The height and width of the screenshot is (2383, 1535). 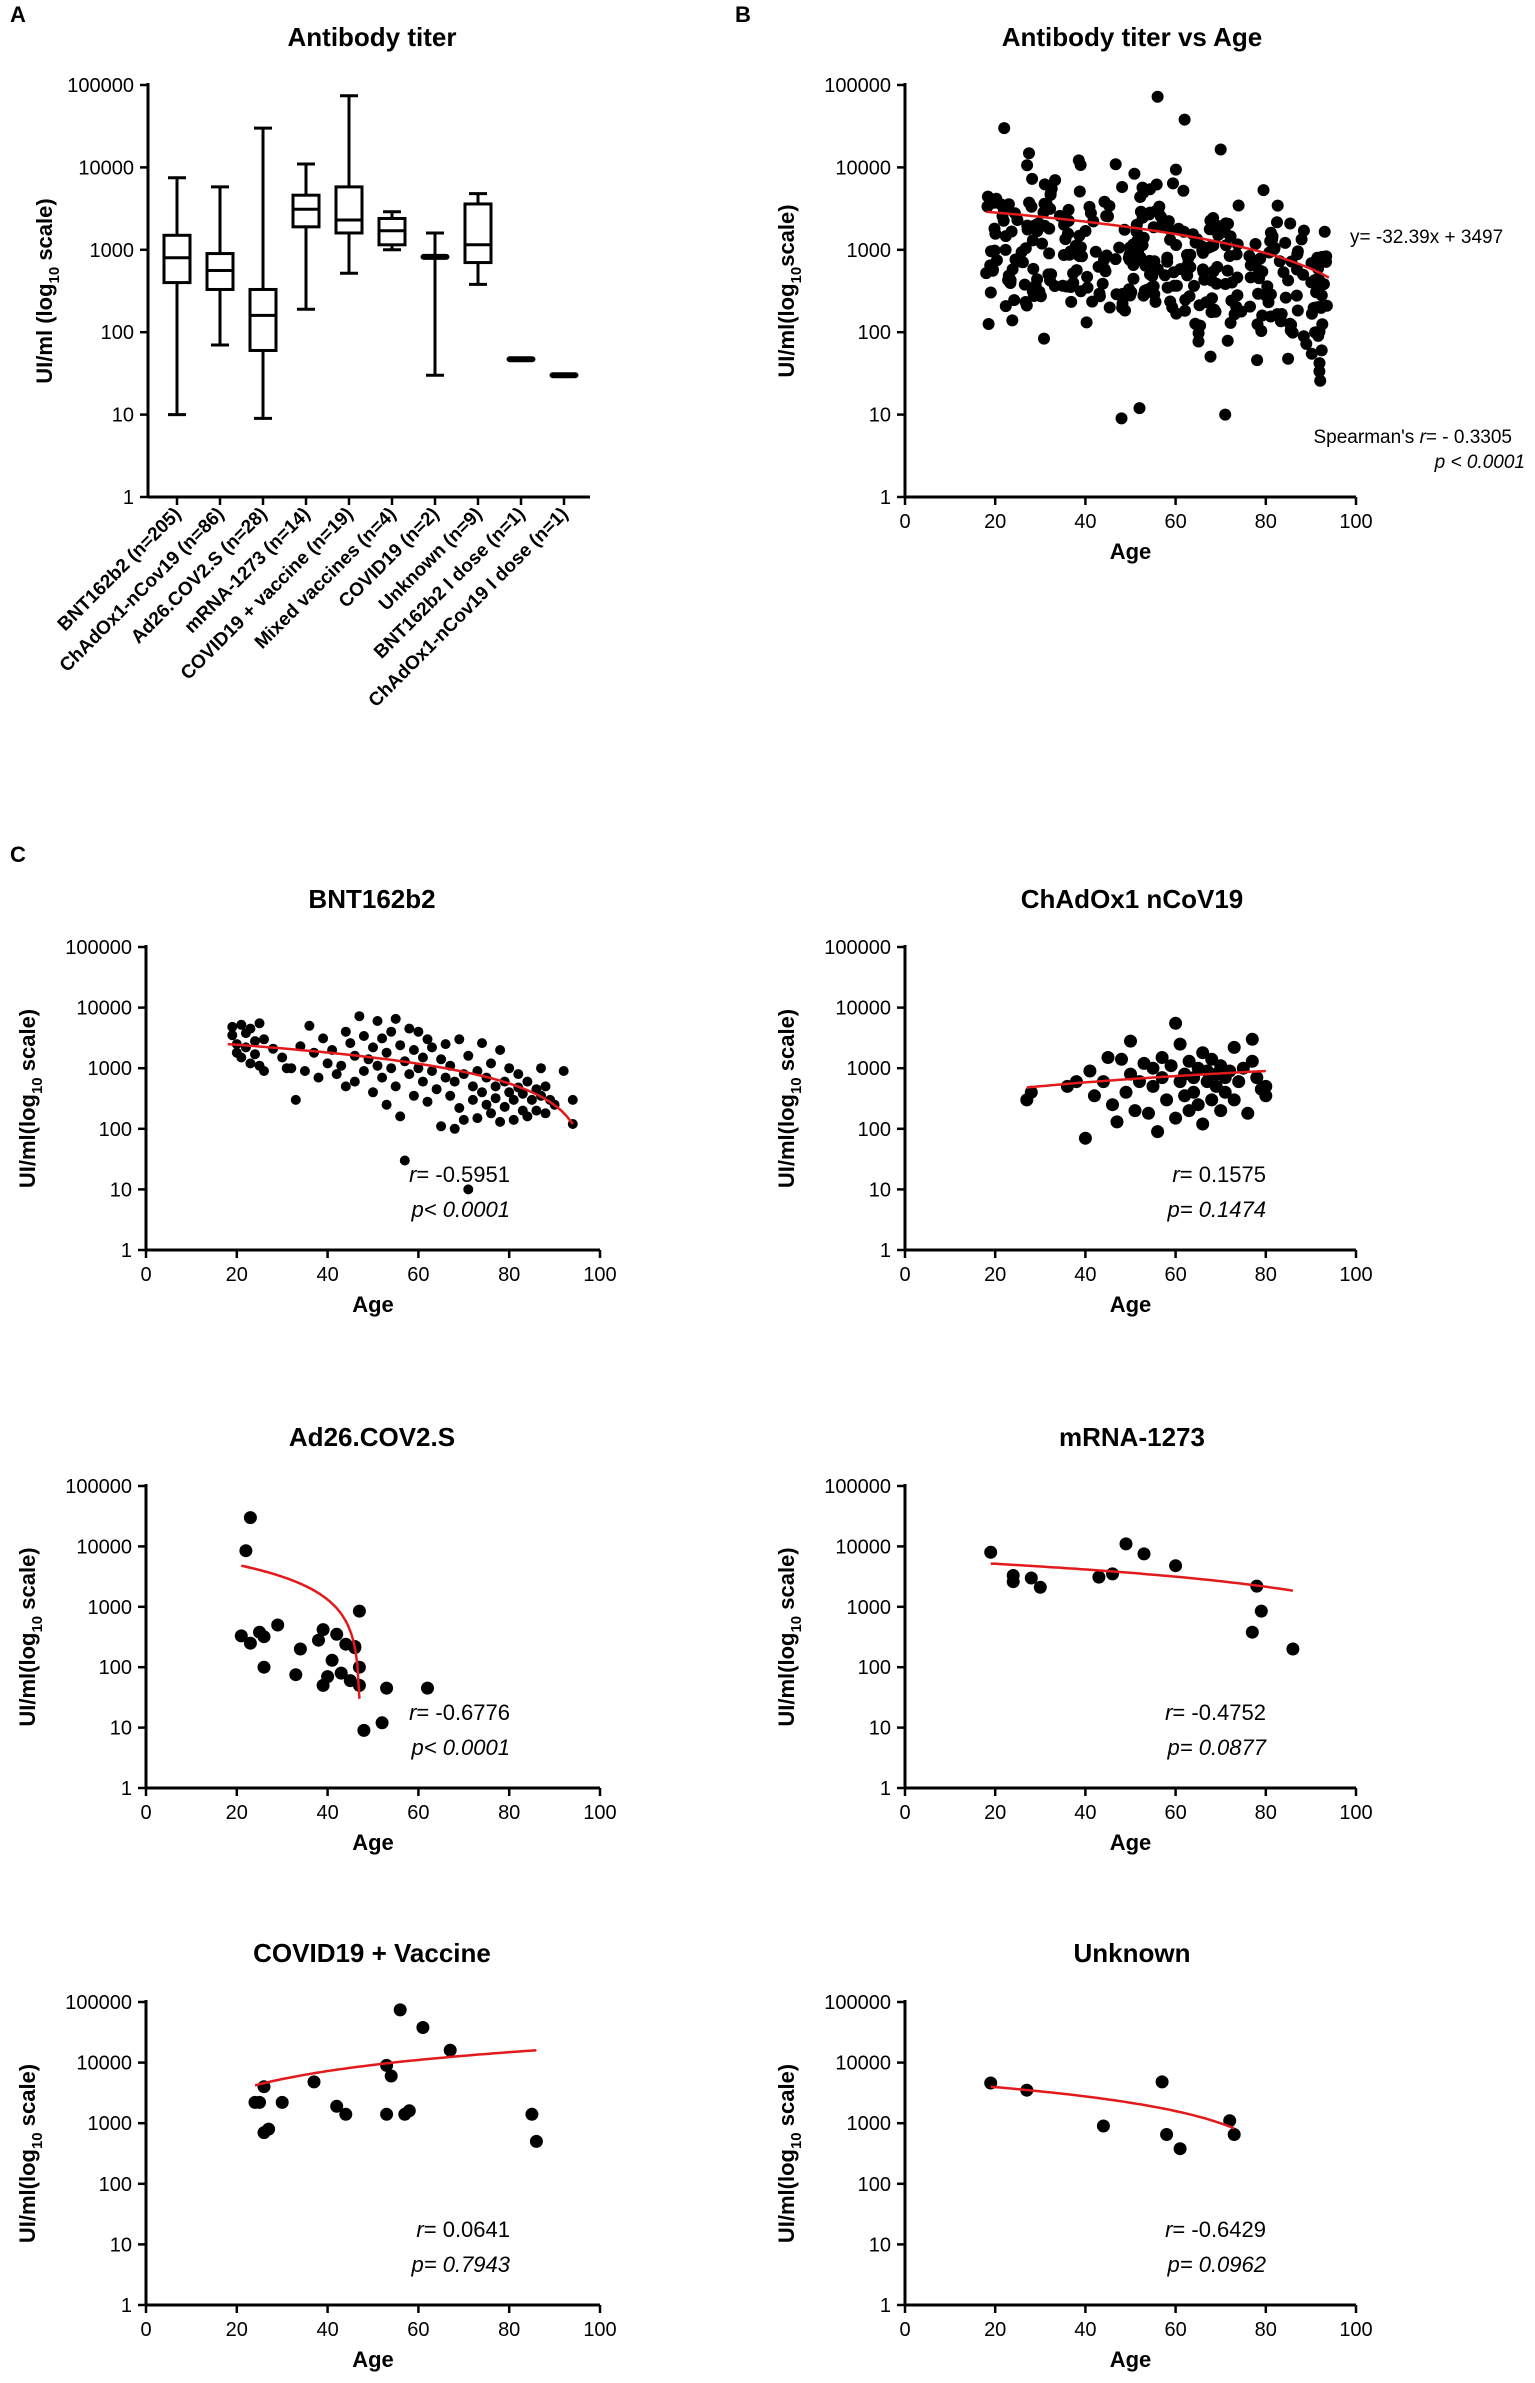 I want to click on chart-a-y-tick-label: 1000, so click(x=112, y=251).